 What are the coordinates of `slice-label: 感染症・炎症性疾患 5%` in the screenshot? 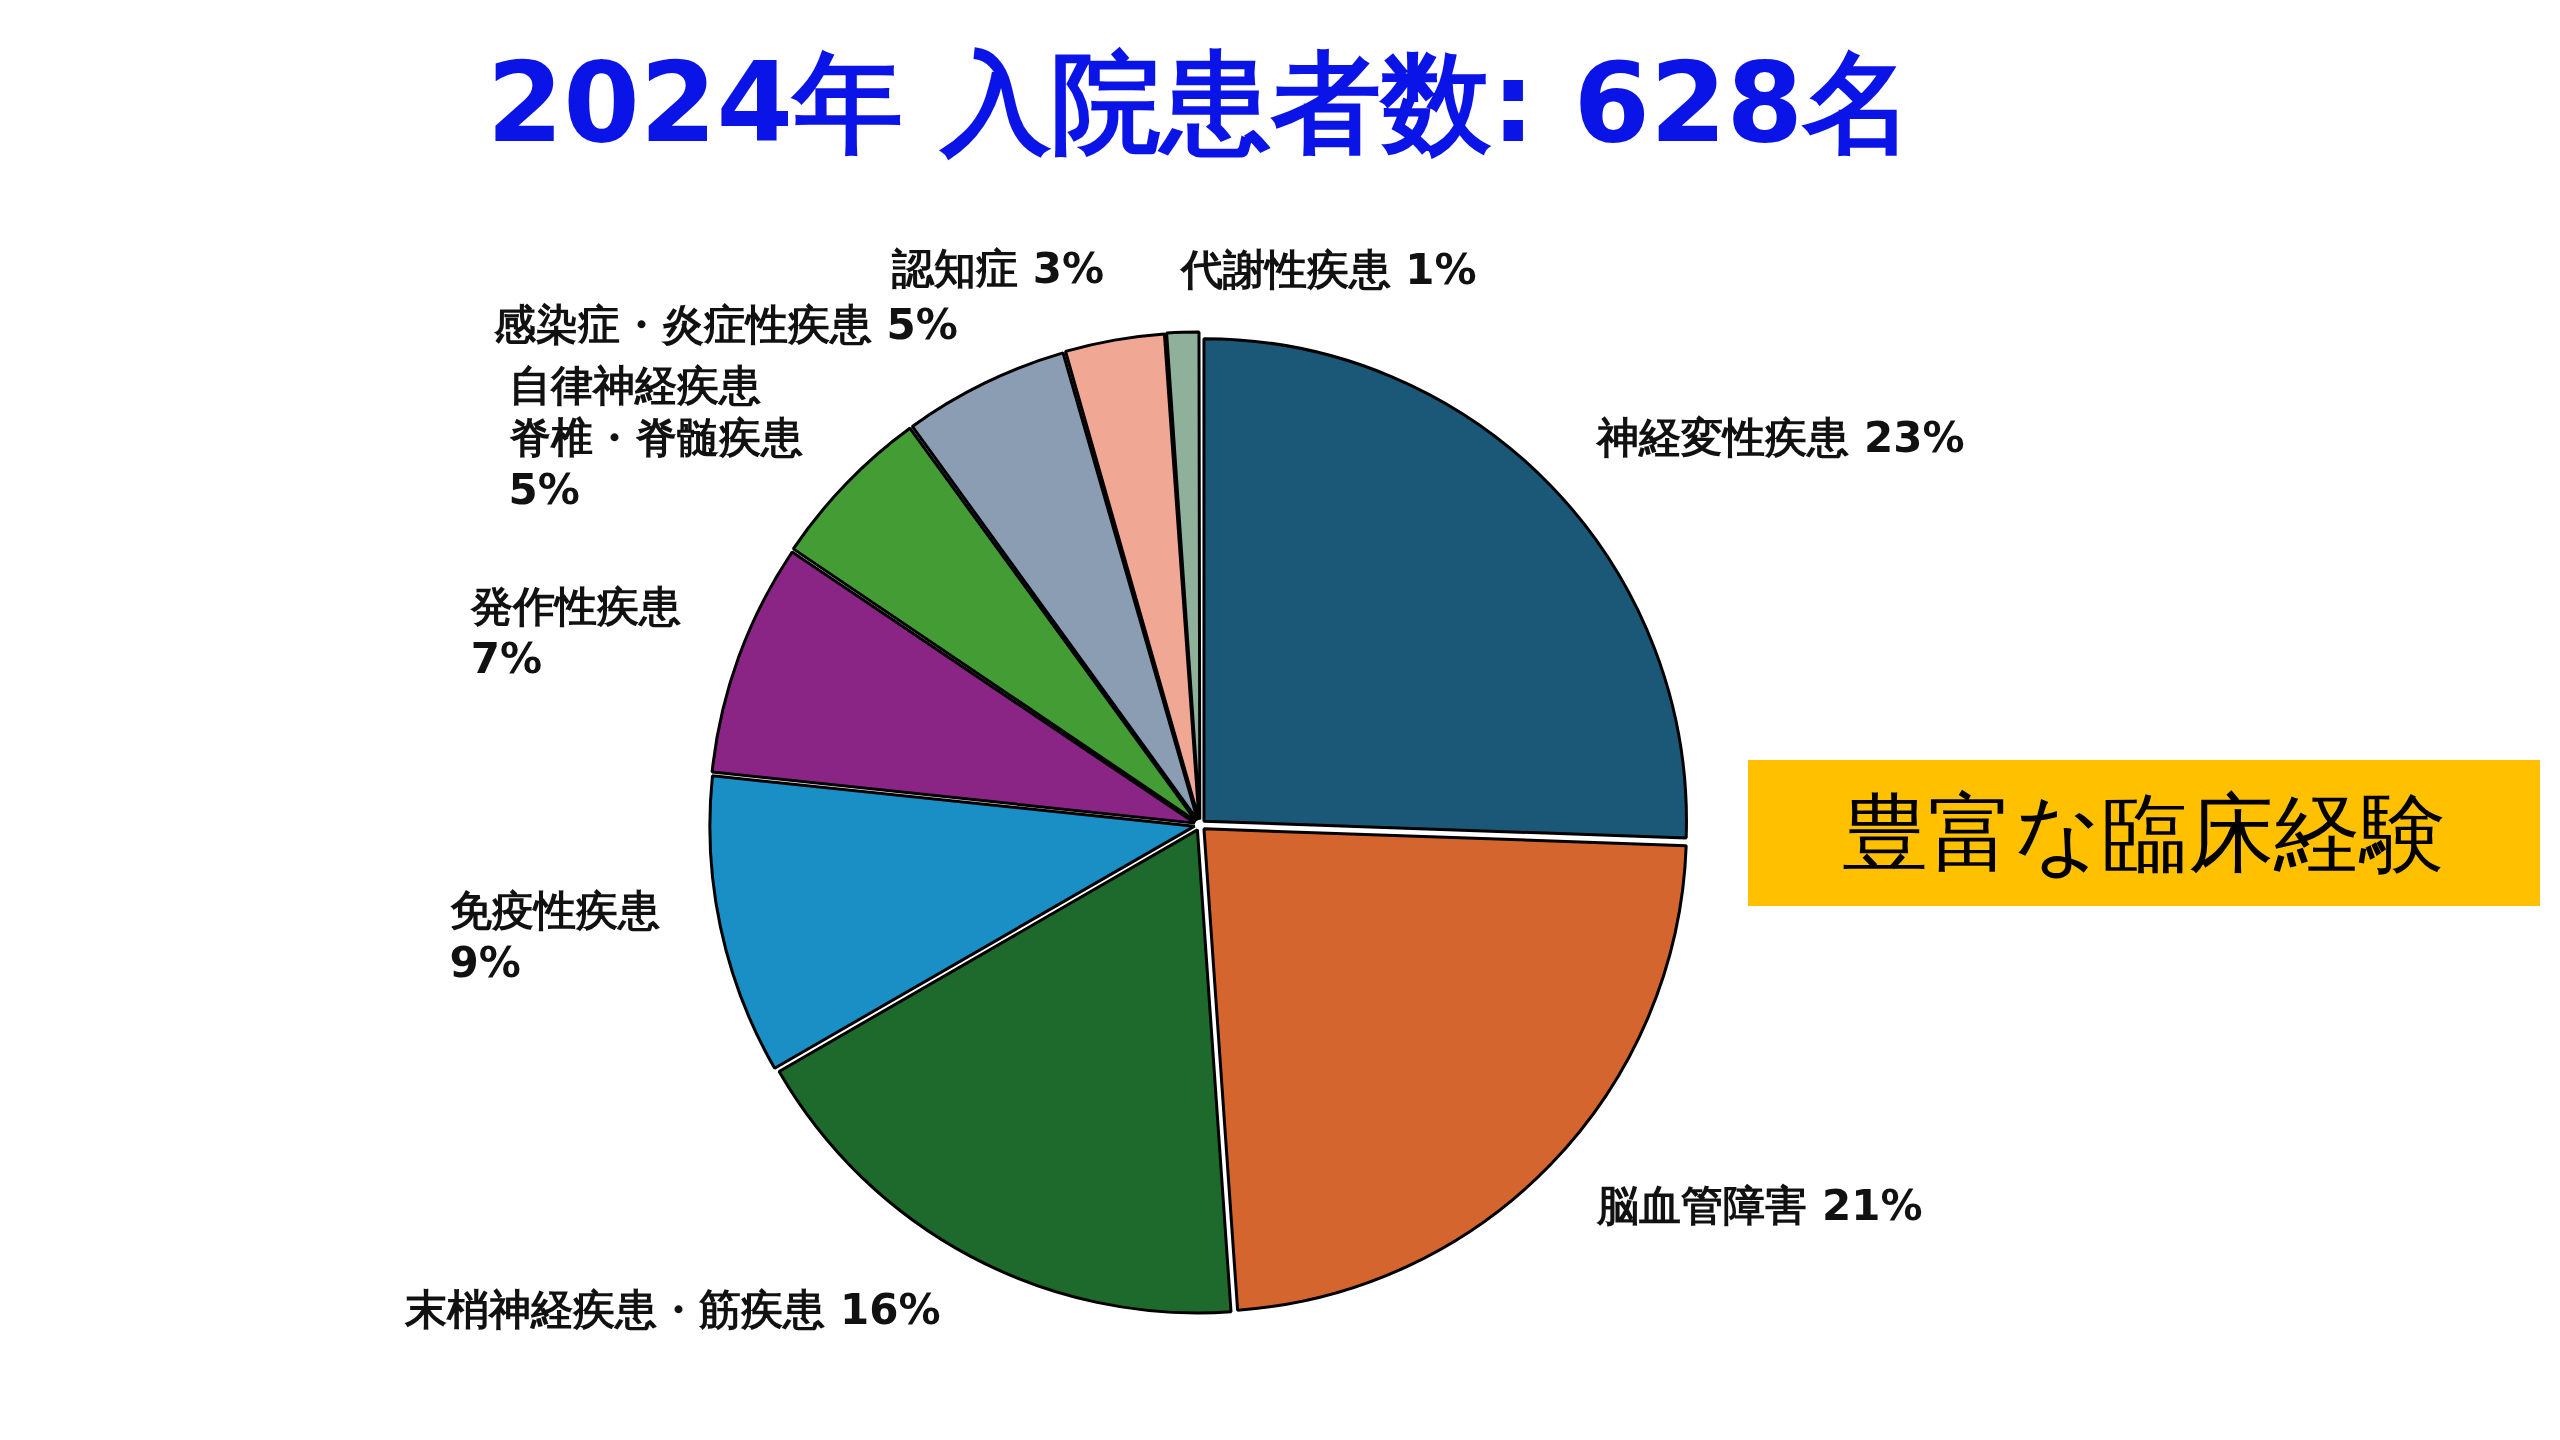 It's located at (725, 325).